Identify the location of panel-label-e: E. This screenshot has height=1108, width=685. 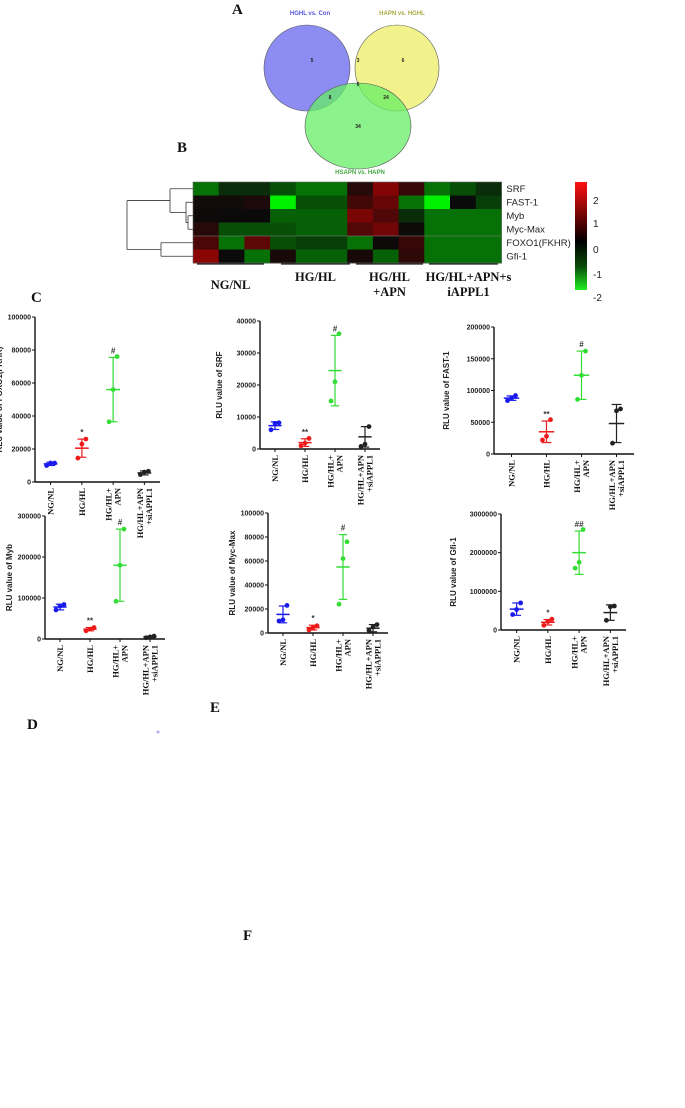
(215, 708).